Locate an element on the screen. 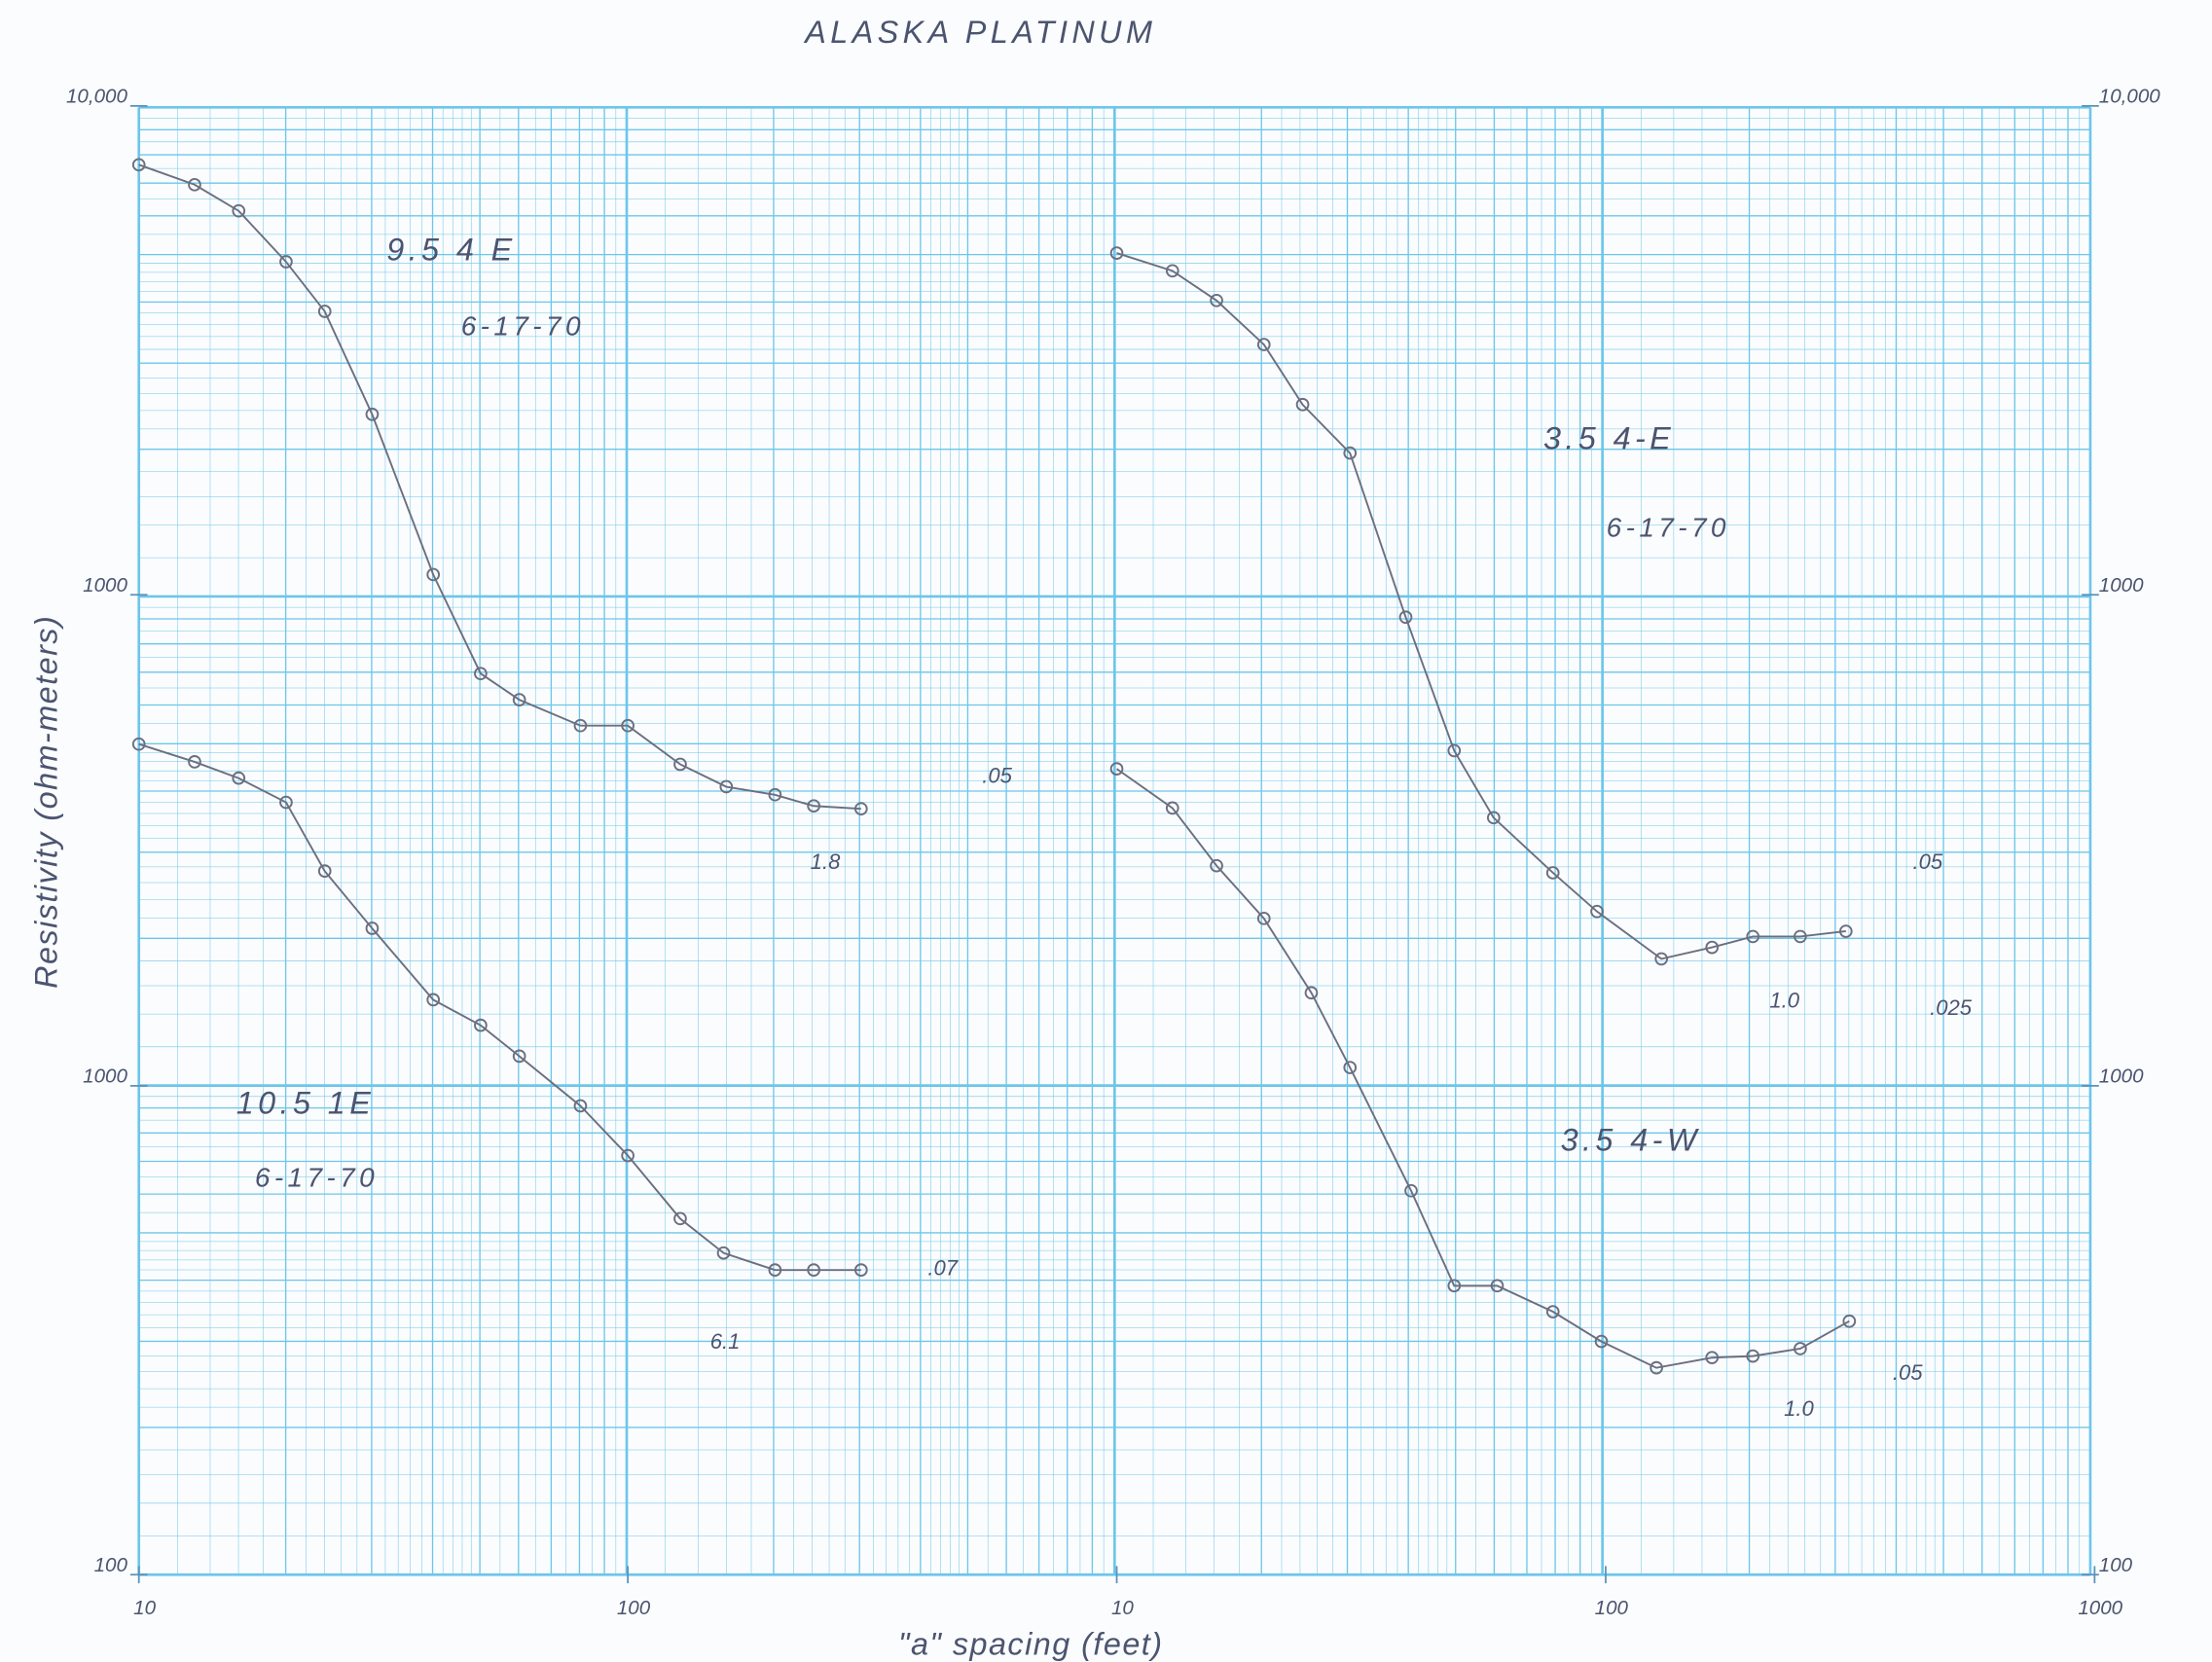 The width and height of the screenshot is (2212, 1662). page-title: ALASKA PLATINUM is located at coordinates (979, 32).